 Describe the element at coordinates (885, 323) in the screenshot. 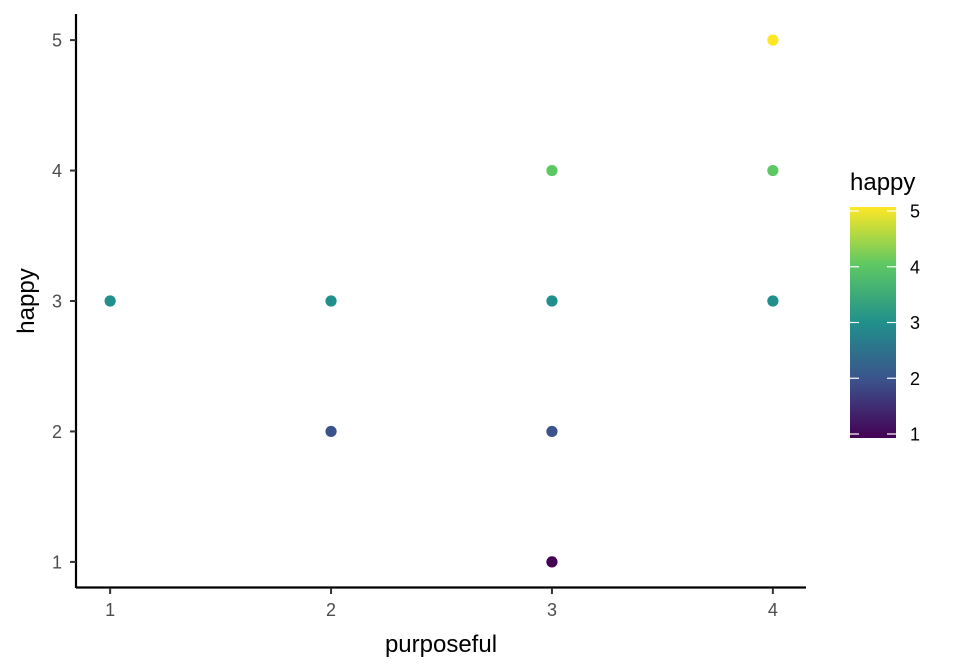

I see `legend-ticks: 1 2 3 4 5` at that location.